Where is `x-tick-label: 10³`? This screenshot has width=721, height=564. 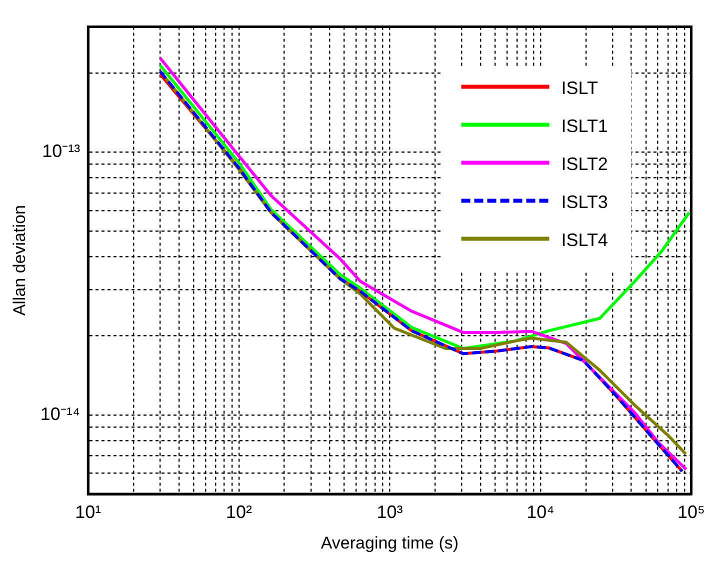
x-tick-label: 10³ is located at coordinates (389, 512).